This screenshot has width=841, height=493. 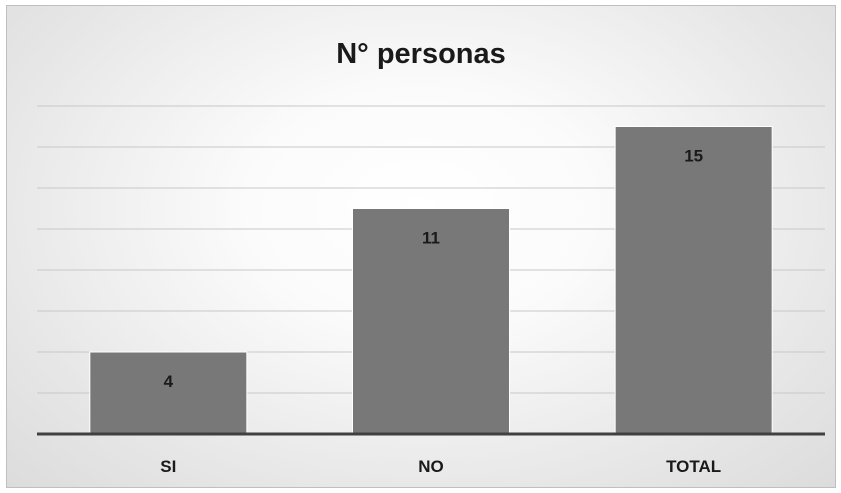 I want to click on data-label-total: 15, so click(x=693, y=156).